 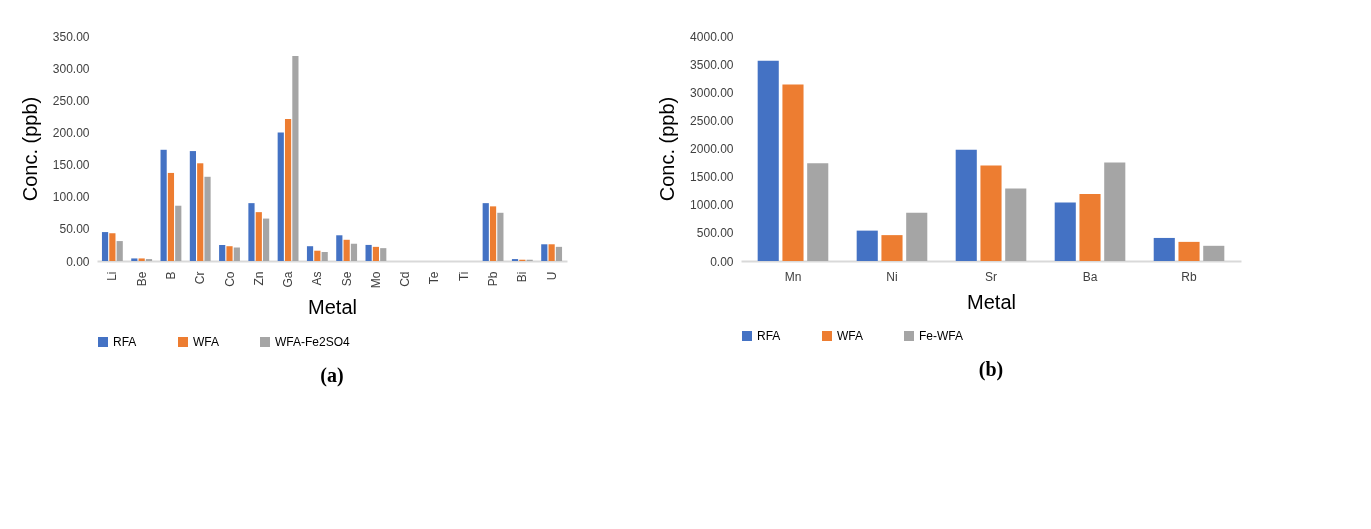 I want to click on legend-label: Fe-WFA, so click(x=941, y=336).